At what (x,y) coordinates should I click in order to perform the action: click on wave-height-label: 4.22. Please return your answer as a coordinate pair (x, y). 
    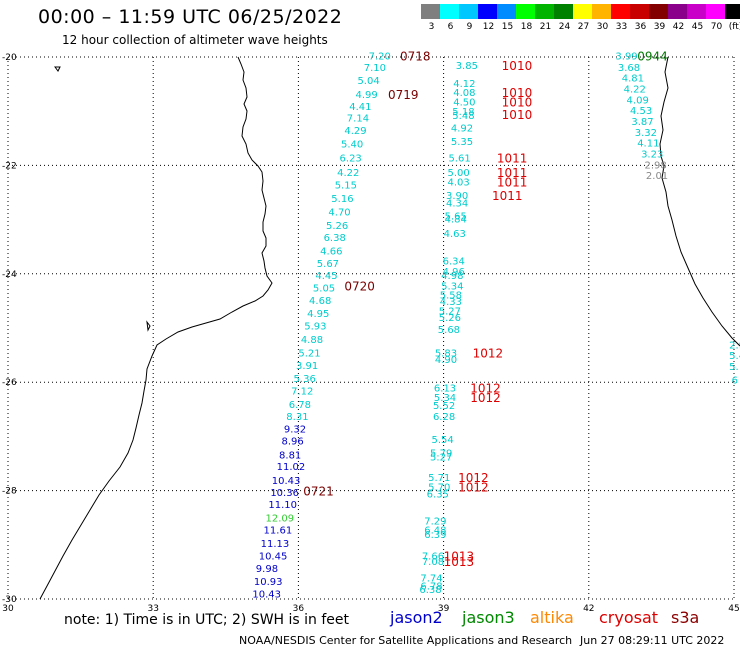
    Looking at the image, I should click on (635, 89).